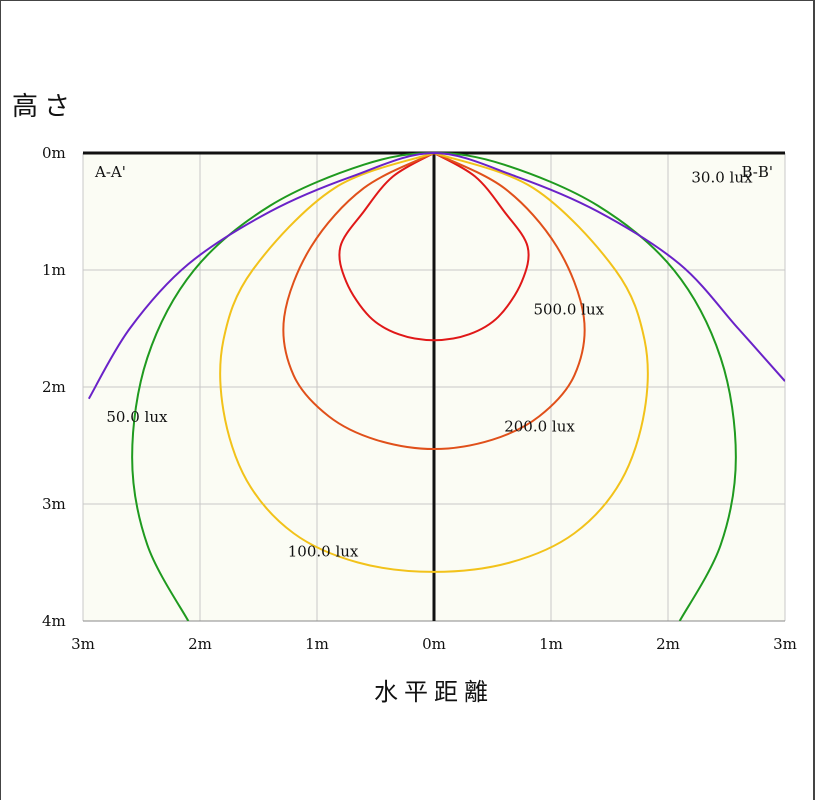  I want to click on y-tick-label: 4m, so click(54, 621).